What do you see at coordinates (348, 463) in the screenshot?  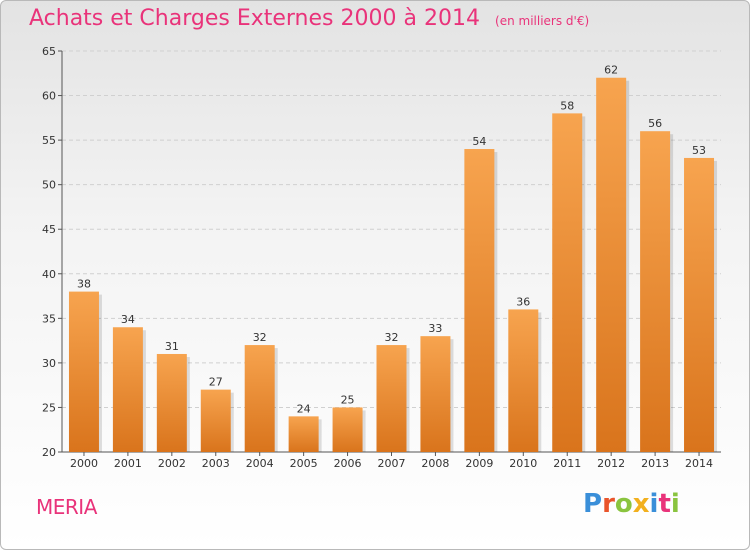 I see `x-tick-label: 2006` at bounding box center [348, 463].